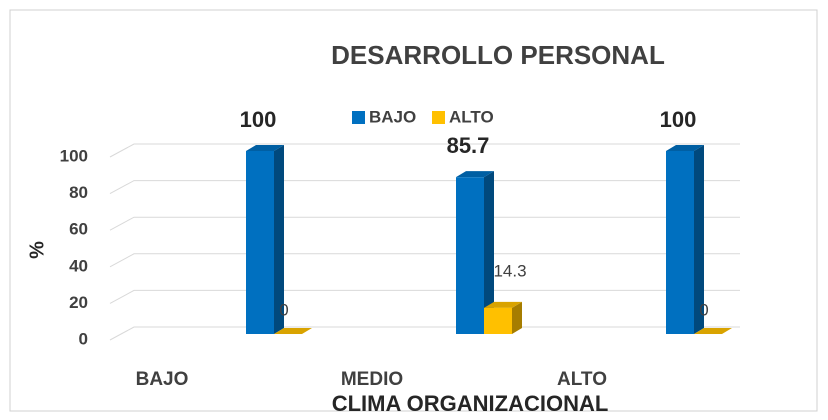 The image size is (828, 420). Describe the element at coordinates (78, 229) in the screenshot. I see `y-tick-label: 60` at that location.